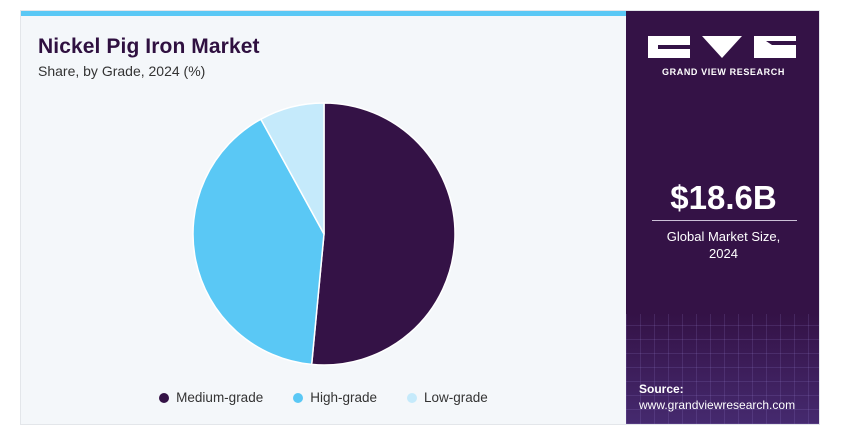  Describe the element at coordinates (292, 168) in the screenshot. I see `pie-slice-low-grade` at that location.